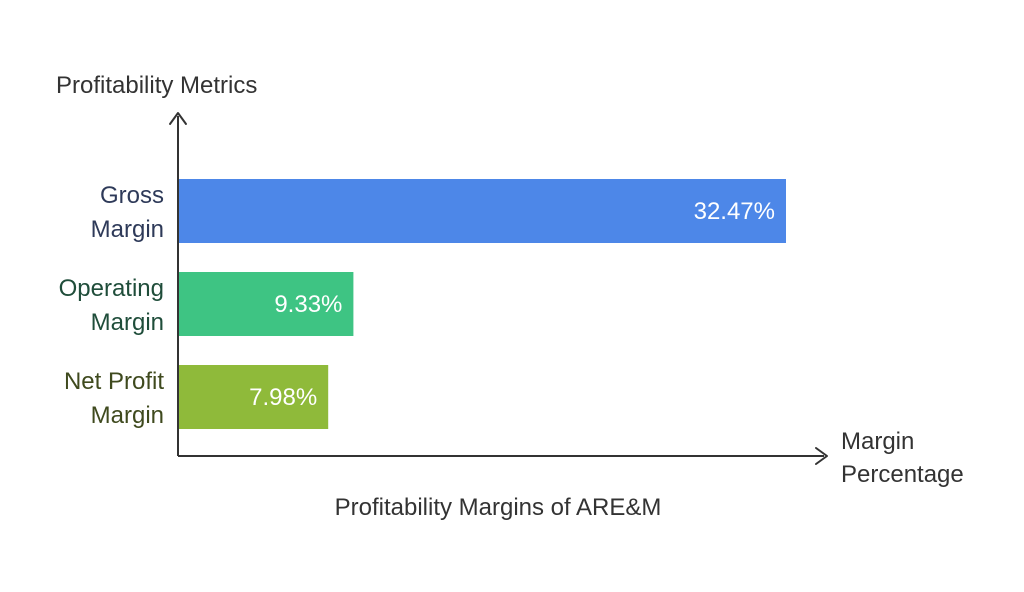  What do you see at coordinates (114, 381) in the screenshot?
I see `category-label-2-line-0: Net Profit` at bounding box center [114, 381].